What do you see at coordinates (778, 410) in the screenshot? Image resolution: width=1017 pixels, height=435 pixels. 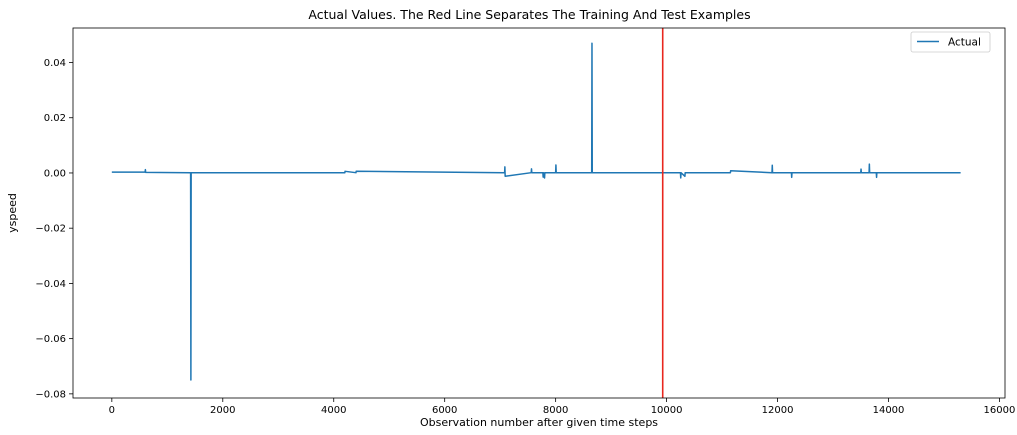 I see `x-tick-label: 12000` at bounding box center [778, 410].